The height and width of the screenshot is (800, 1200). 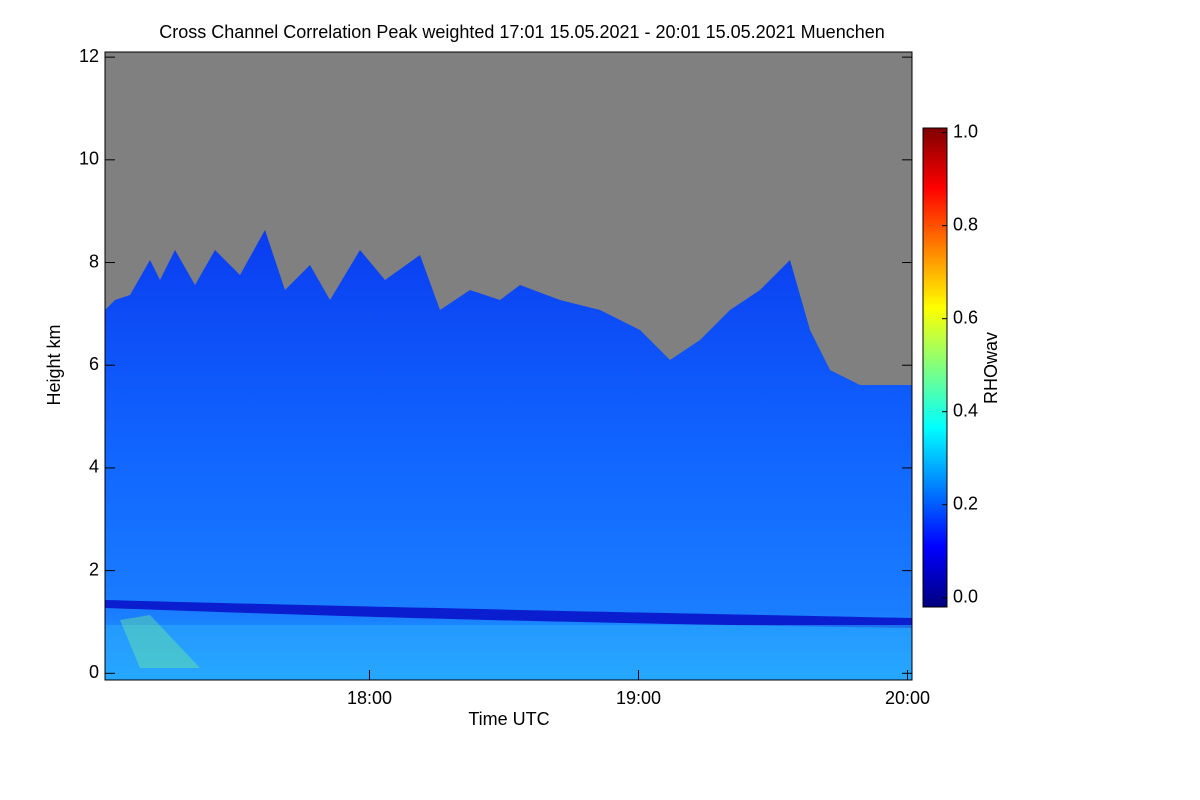 What do you see at coordinates (907, 698) in the screenshot?
I see `x-tick-label: 20:00` at bounding box center [907, 698].